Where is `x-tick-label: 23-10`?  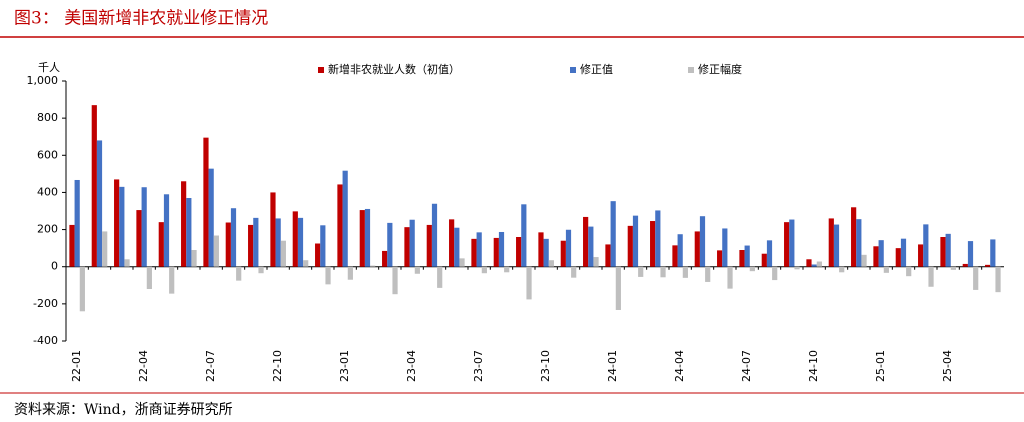
x-tick-label: 23-10 is located at coordinates (545, 366).